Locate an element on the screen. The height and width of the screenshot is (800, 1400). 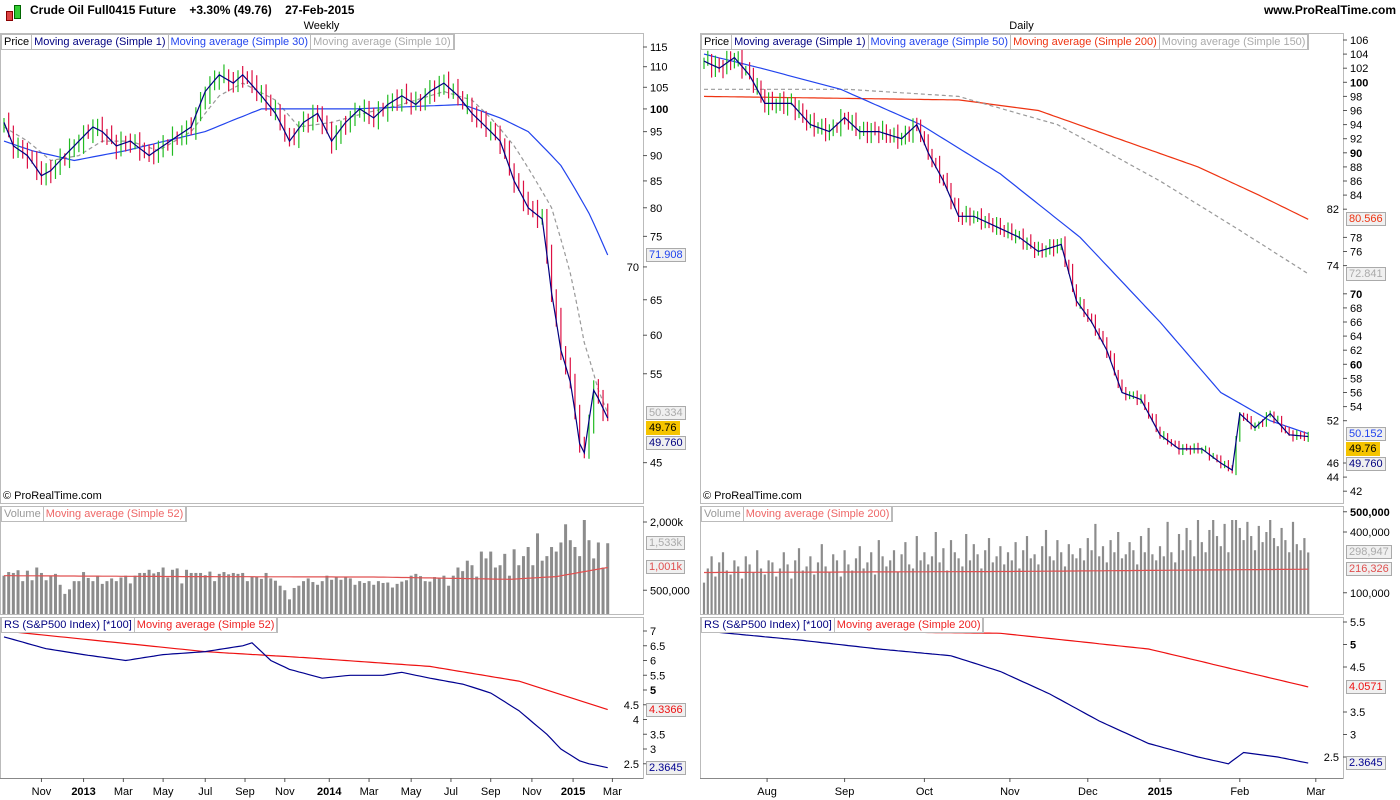
legend-ma30: Moving average (Simple 30) is located at coordinates (240, 42).